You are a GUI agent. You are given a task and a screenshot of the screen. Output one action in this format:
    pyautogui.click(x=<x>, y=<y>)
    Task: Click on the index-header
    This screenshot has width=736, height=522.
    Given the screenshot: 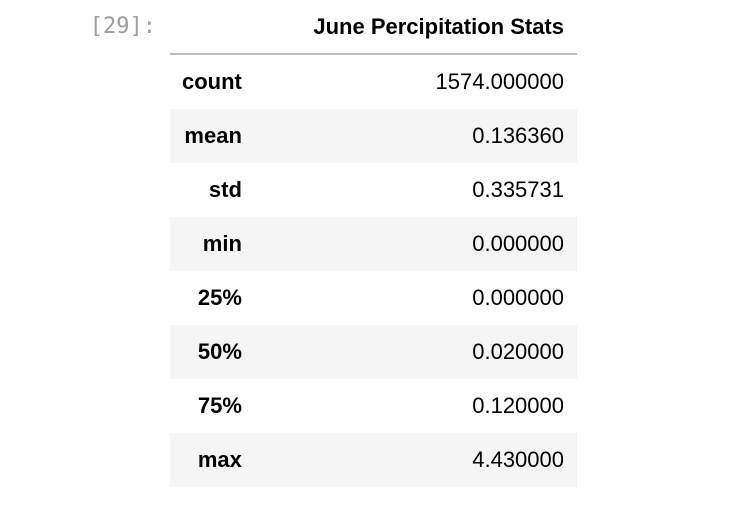 What is the action you would take?
    pyautogui.click(x=212, y=27)
    